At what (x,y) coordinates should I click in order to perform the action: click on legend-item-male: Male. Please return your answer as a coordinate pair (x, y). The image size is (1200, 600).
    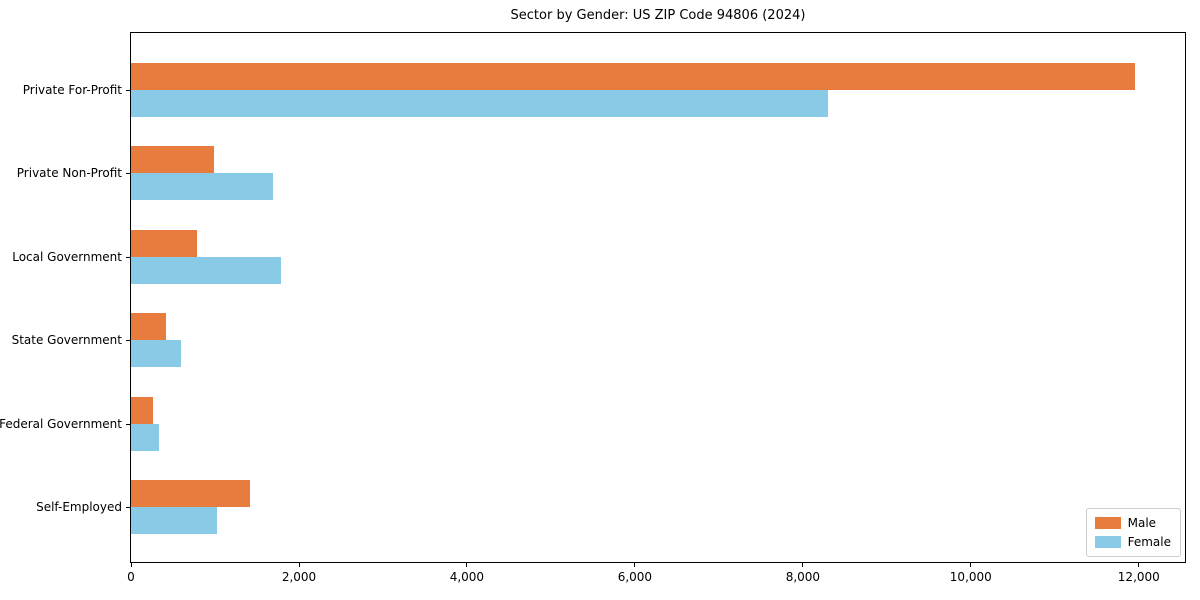
    Looking at the image, I should click on (1132, 523).